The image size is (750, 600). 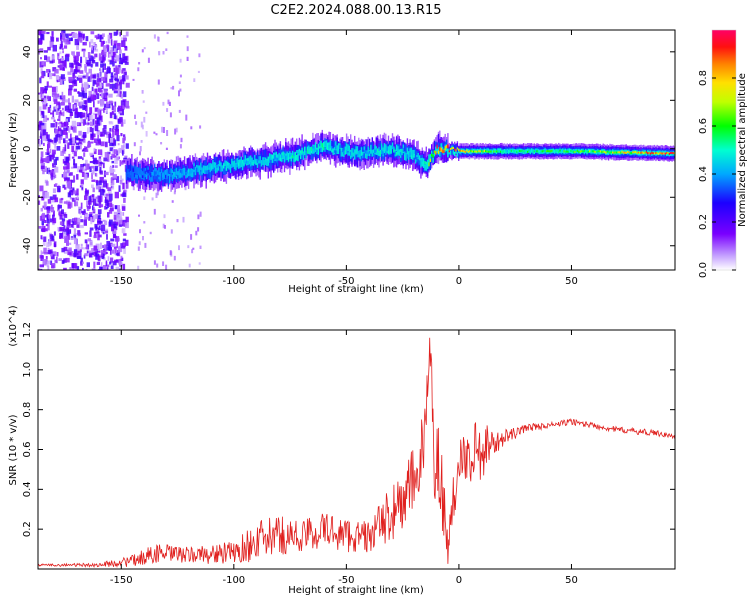 I want to click on y-tick-label: 0.2, so click(x=27, y=529).